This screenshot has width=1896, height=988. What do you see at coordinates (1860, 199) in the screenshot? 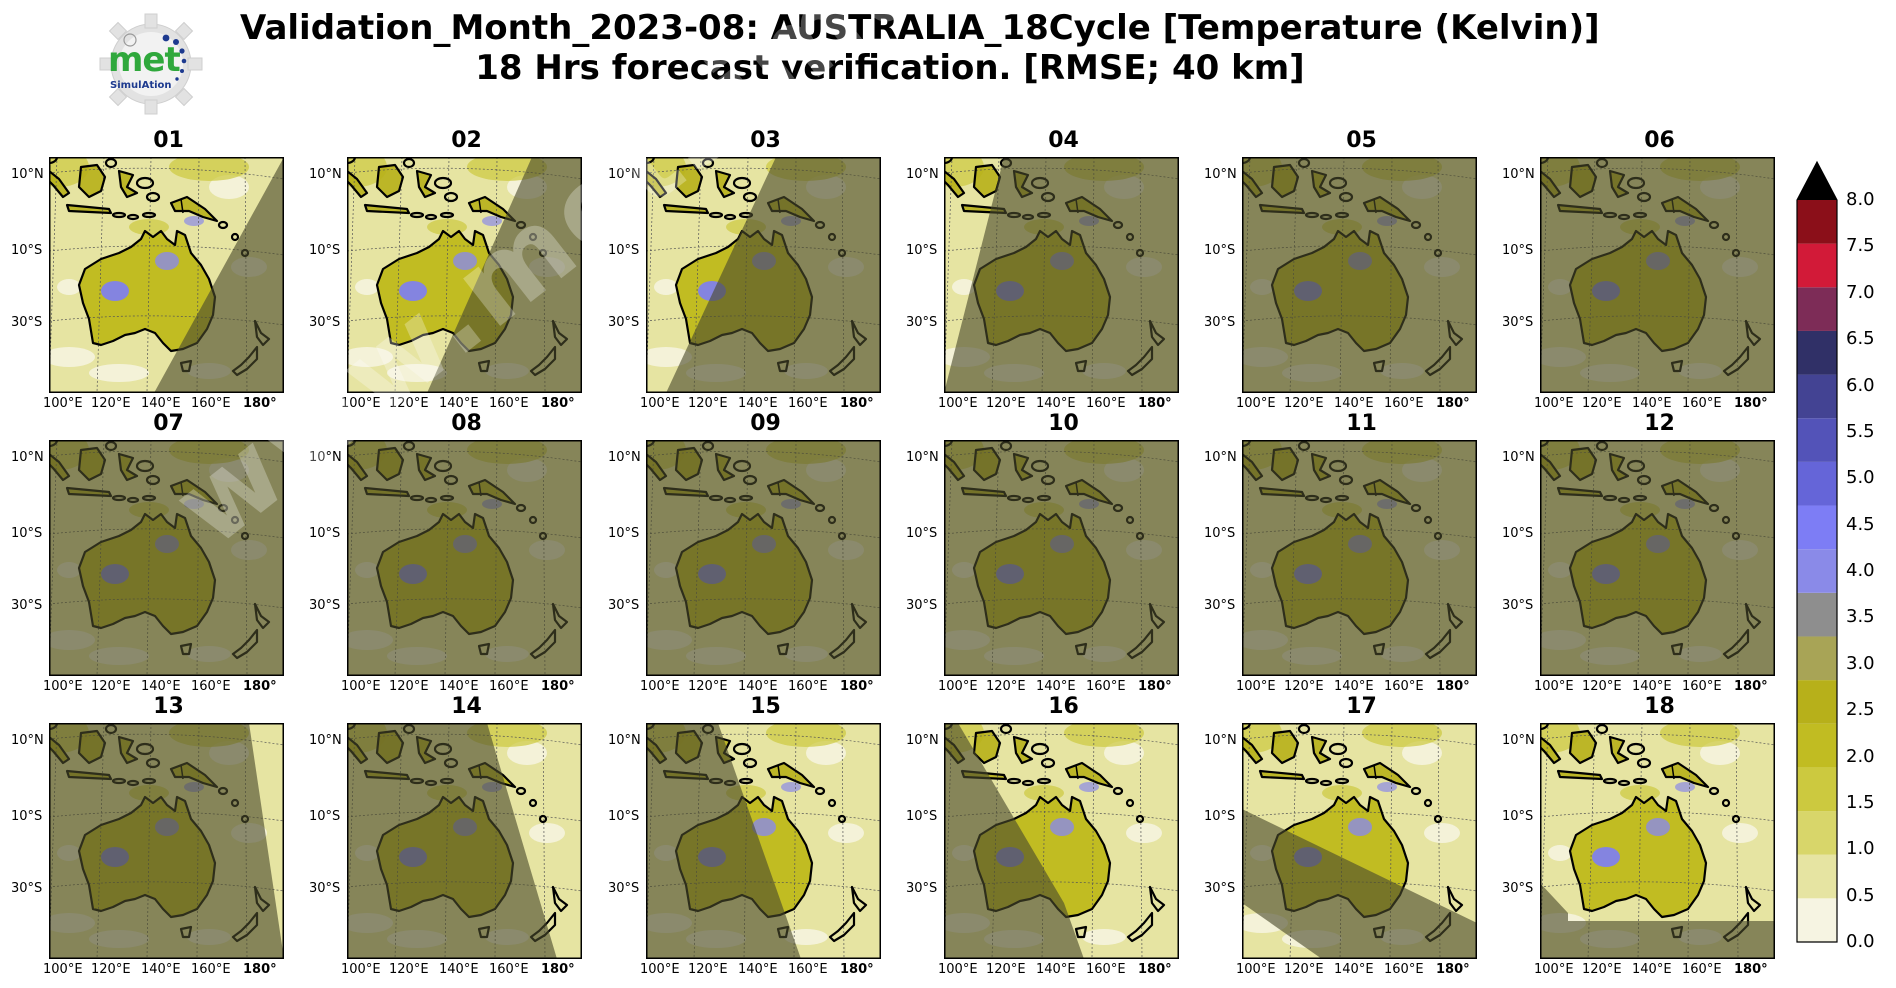
I see `colorbar-tick-label: 8.0` at bounding box center [1860, 199].